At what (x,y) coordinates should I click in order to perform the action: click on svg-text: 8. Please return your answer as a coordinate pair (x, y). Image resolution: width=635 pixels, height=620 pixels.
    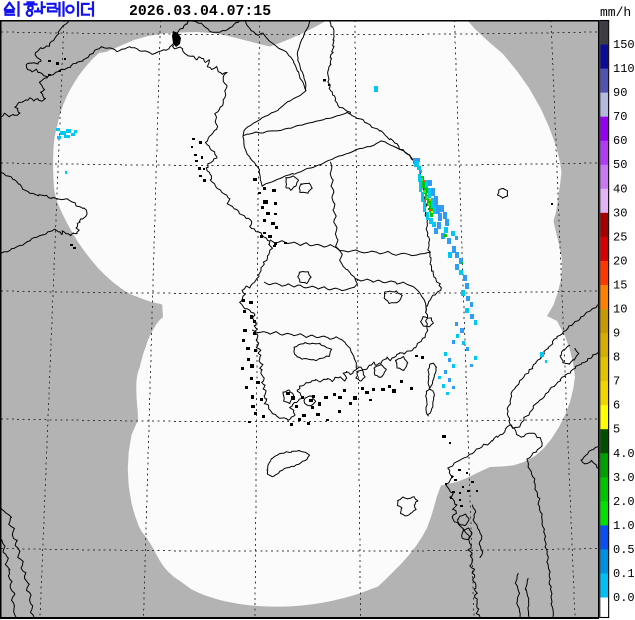
    Looking at the image, I should click on (616, 358).